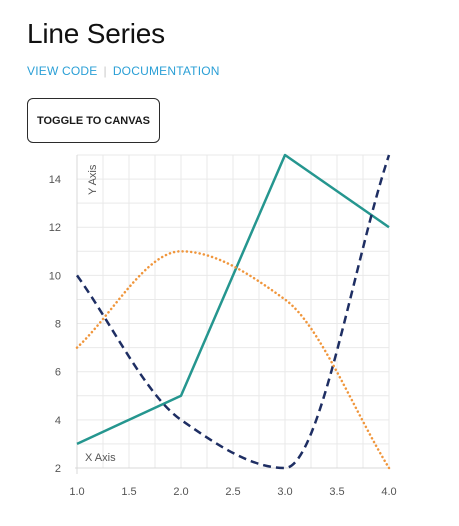 The height and width of the screenshot is (526, 459). I want to click on x-tick-label: 3.0, so click(284, 492).